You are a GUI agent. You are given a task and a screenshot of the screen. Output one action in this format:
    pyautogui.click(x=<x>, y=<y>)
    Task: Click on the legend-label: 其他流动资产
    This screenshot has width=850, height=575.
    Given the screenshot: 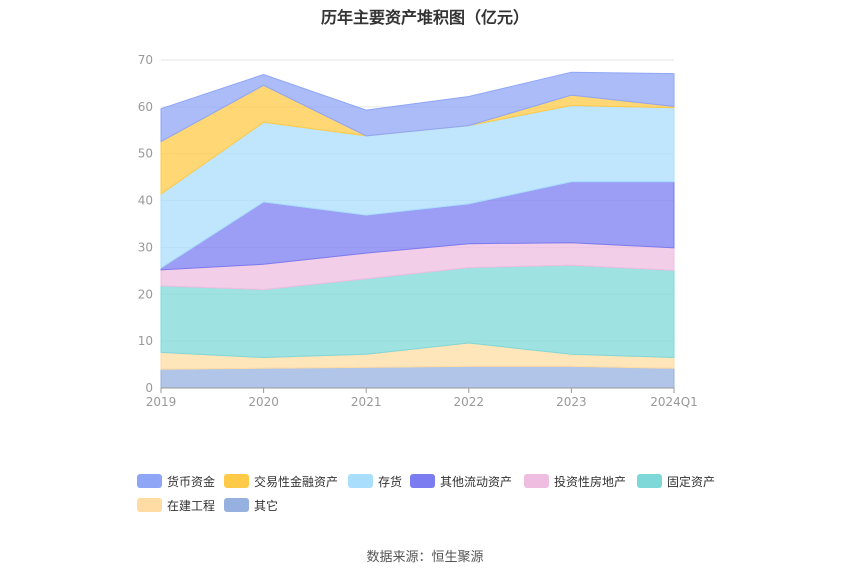 What is the action you would take?
    pyautogui.click(x=476, y=481)
    